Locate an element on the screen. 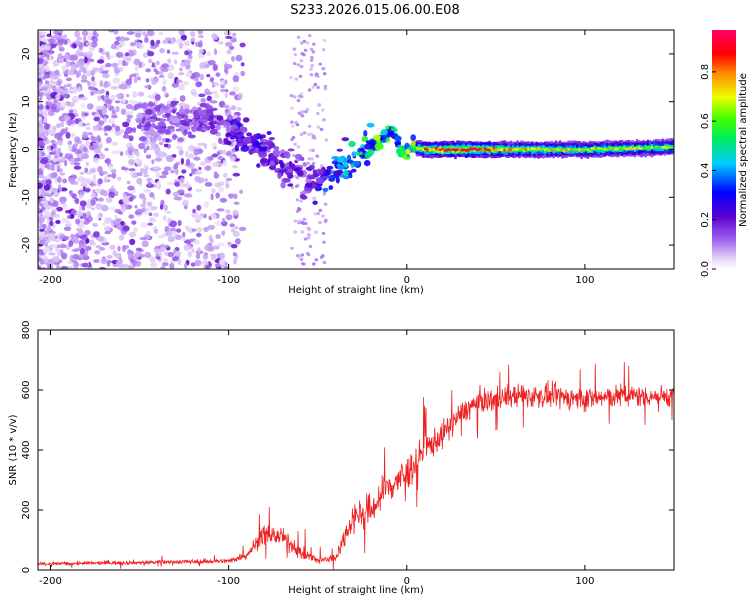 This screenshot has height=600, width=750. y-tick-label: 800 is located at coordinates (26, 329).